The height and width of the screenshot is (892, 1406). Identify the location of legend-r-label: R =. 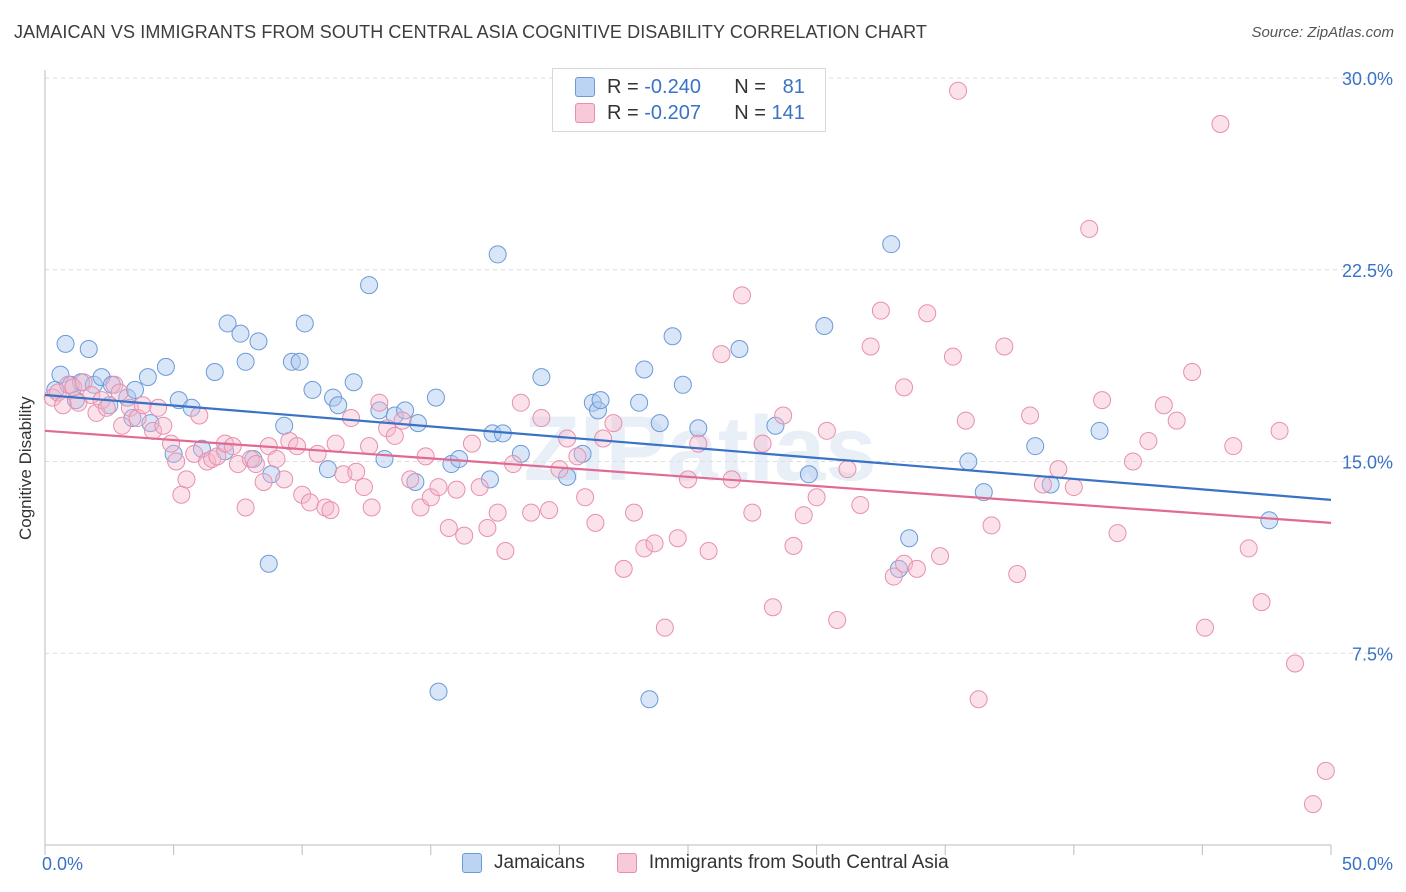
(623, 86).